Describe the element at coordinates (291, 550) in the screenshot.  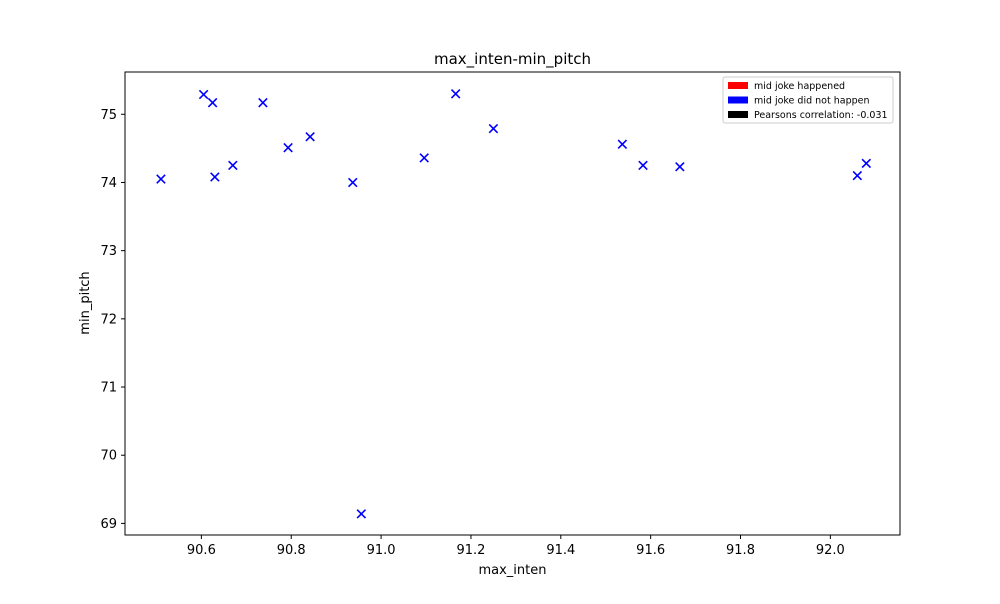
I see `x-tick-label: 90.8` at that location.